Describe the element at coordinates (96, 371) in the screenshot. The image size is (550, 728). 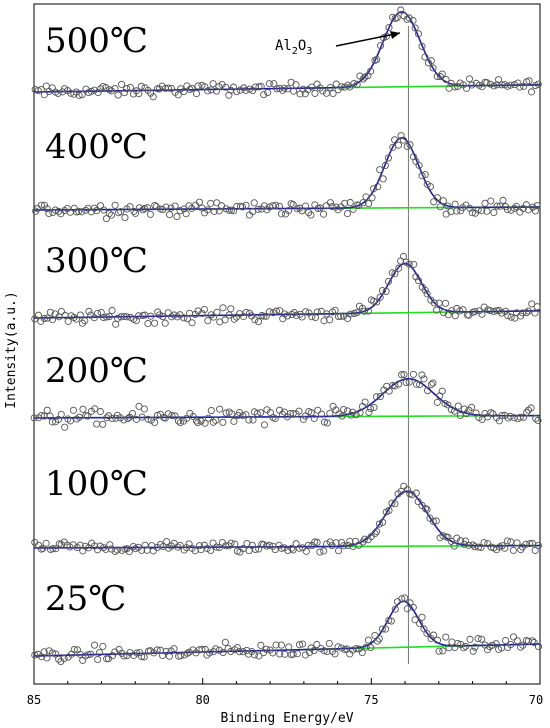
I see `series-label: 200℃` at that location.